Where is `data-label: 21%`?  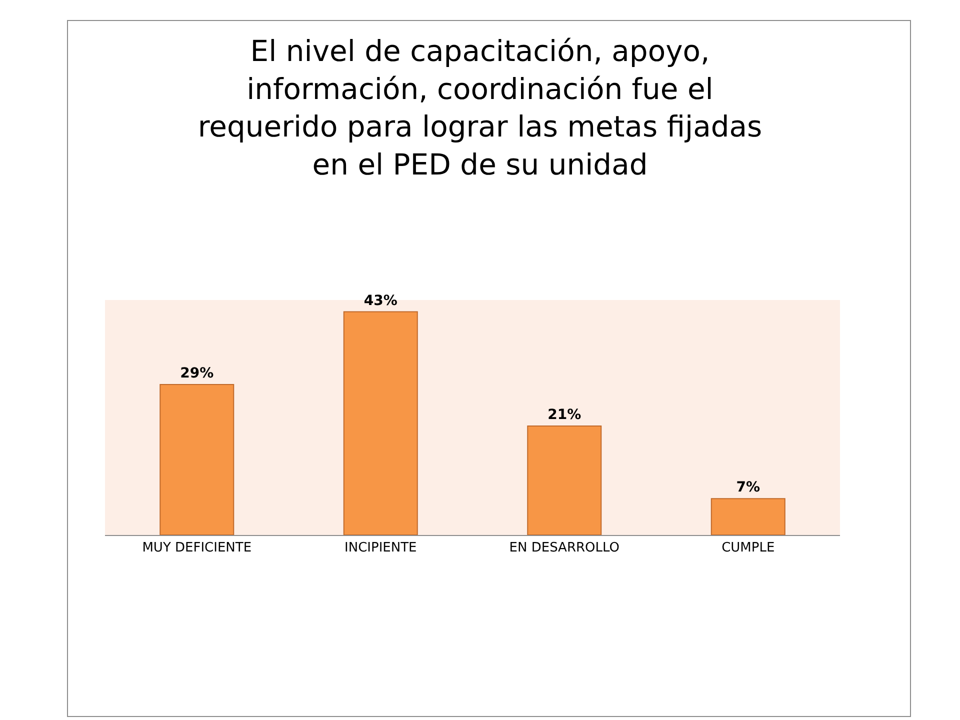
data-label: 21% is located at coordinates (565, 414).